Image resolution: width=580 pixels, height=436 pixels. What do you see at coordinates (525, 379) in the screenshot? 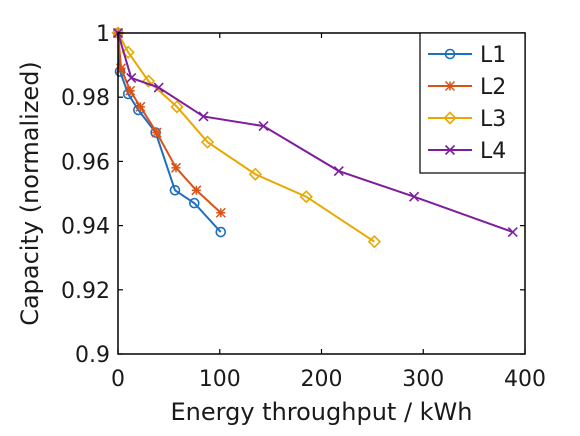
I see `x-tick-label: 400` at bounding box center [525, 379].